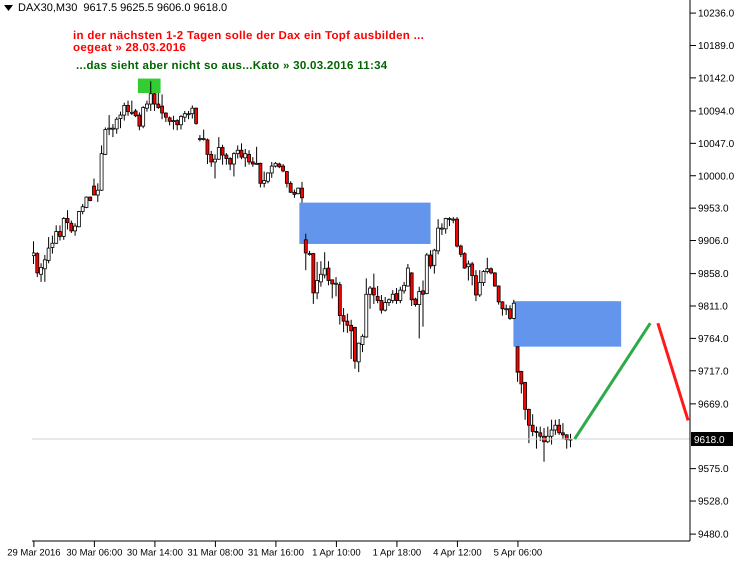  What do you see at coordinates (716, 176) in the screenshot?
I see `y-tick-label: 10000.0` at bounding box center [716, 176].